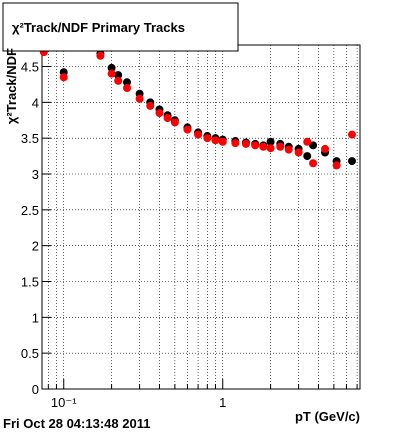  I want to click on x-tick-label: 10⁻¹, so click(64, 402).